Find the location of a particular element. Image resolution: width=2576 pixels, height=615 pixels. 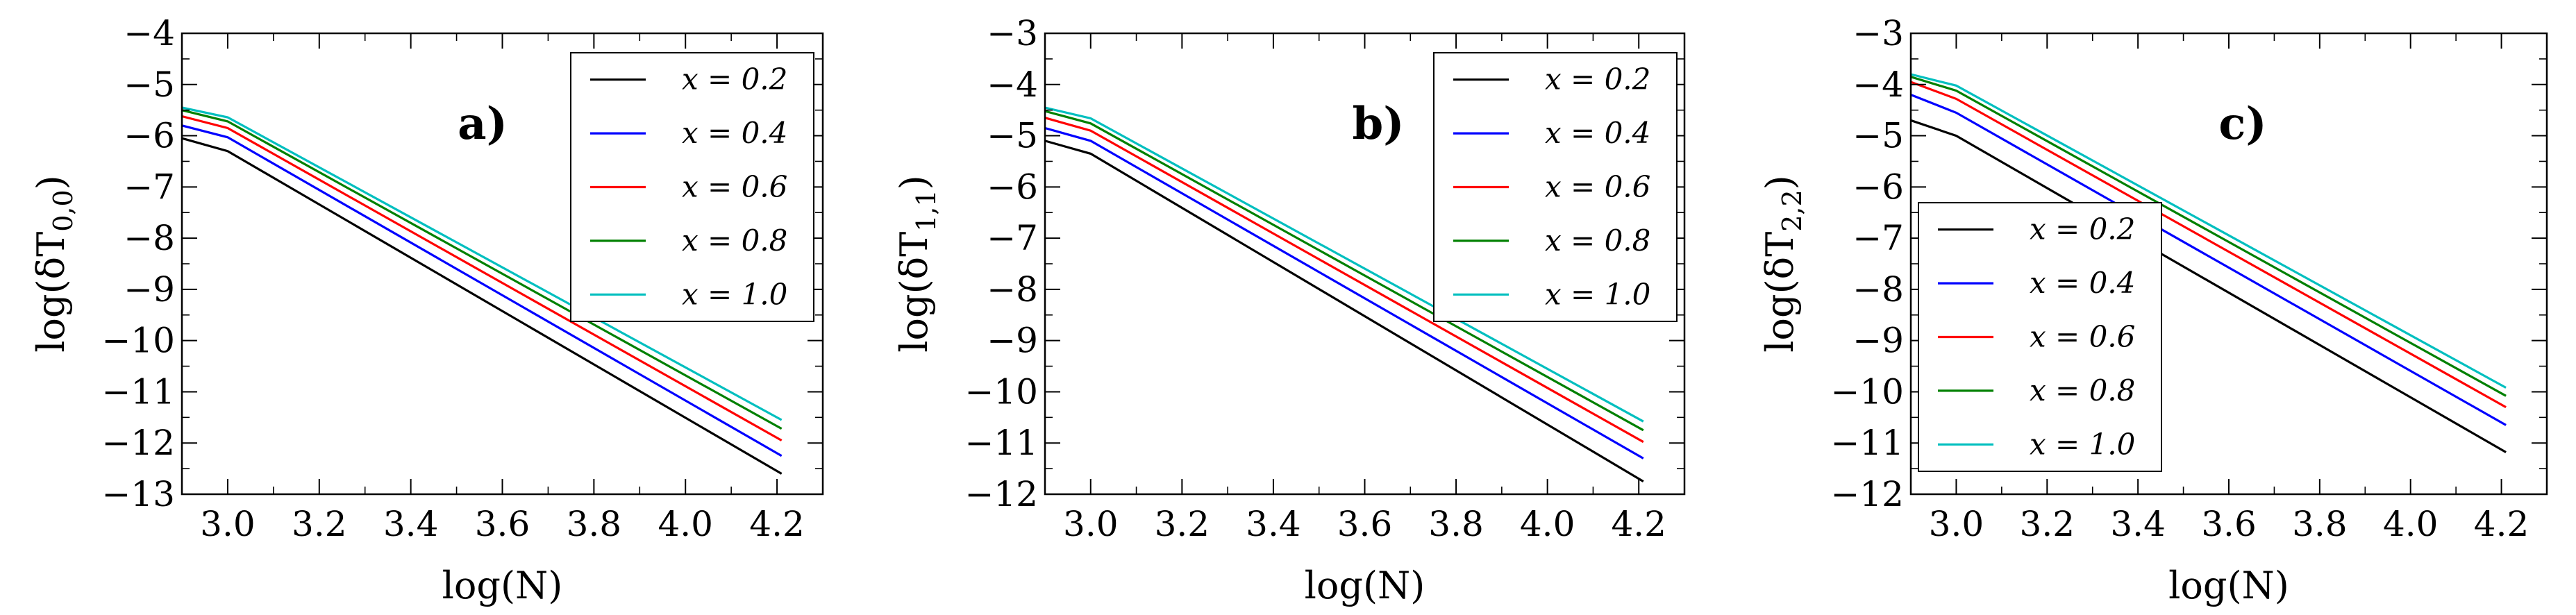

y-axis-label: log(δT2,2) is located at coordinates (1782, 263).